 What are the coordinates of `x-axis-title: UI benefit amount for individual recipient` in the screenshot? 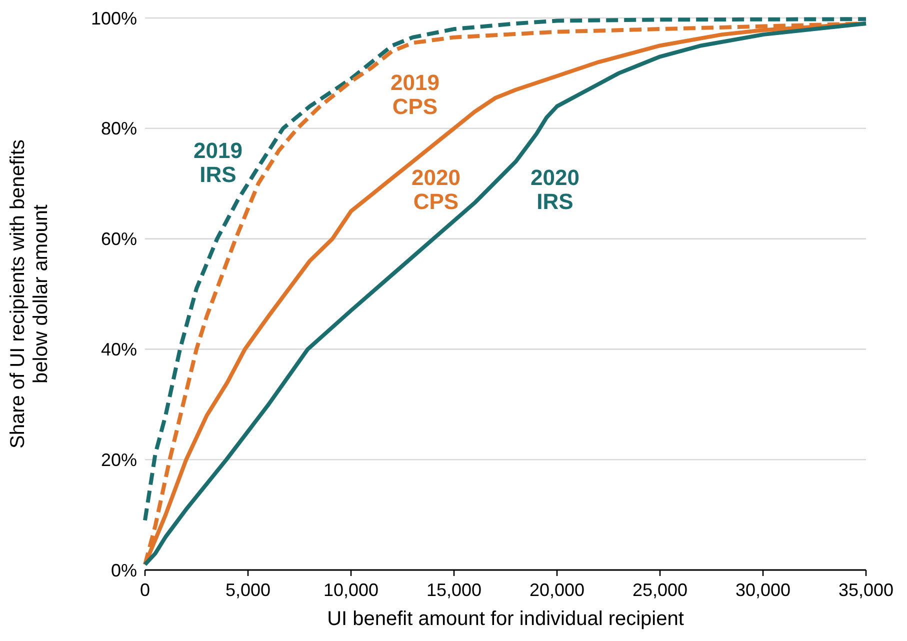 It's located at (505, 619).